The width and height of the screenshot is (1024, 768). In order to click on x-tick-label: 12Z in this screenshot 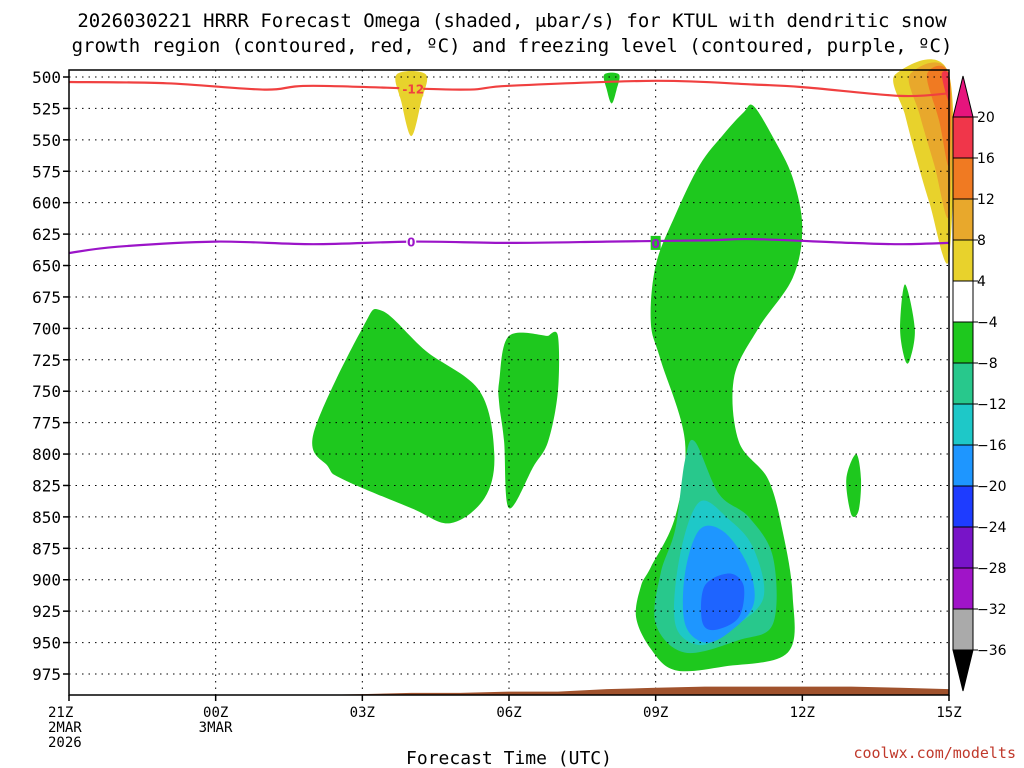, I will do `click(802, 713)`.